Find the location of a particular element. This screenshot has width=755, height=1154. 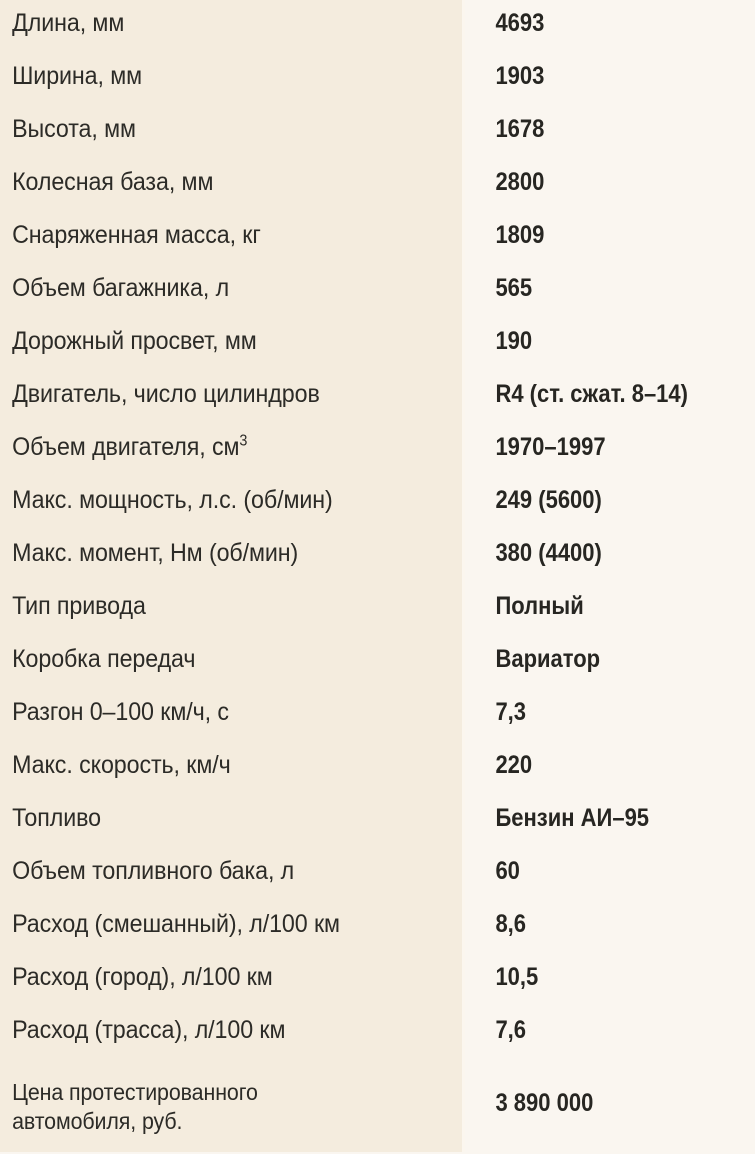

table-row: Разгон 0–100 км/ч, с 7,3 is located at coordinates (377, 723).